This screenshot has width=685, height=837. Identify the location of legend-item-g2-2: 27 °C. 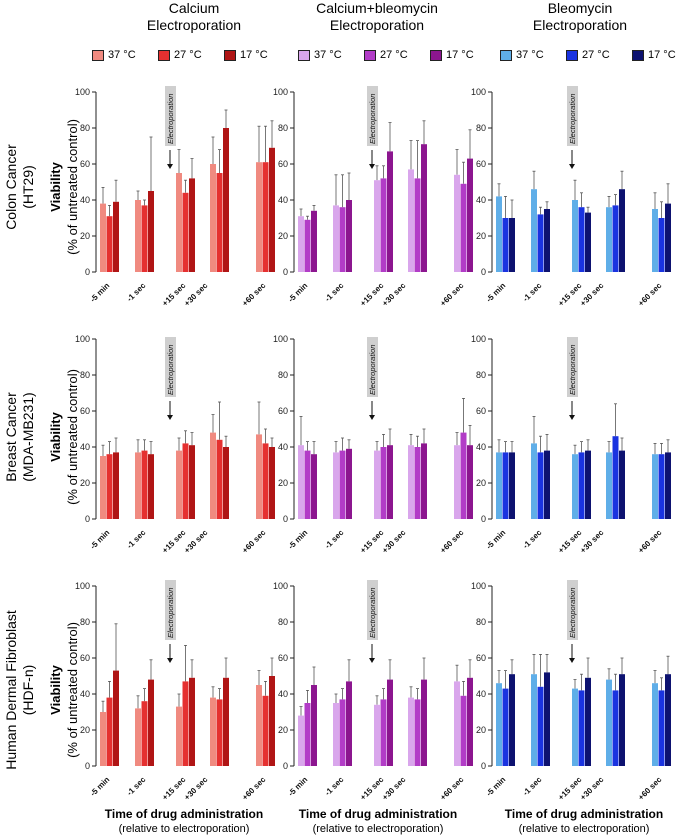
(386, 55).